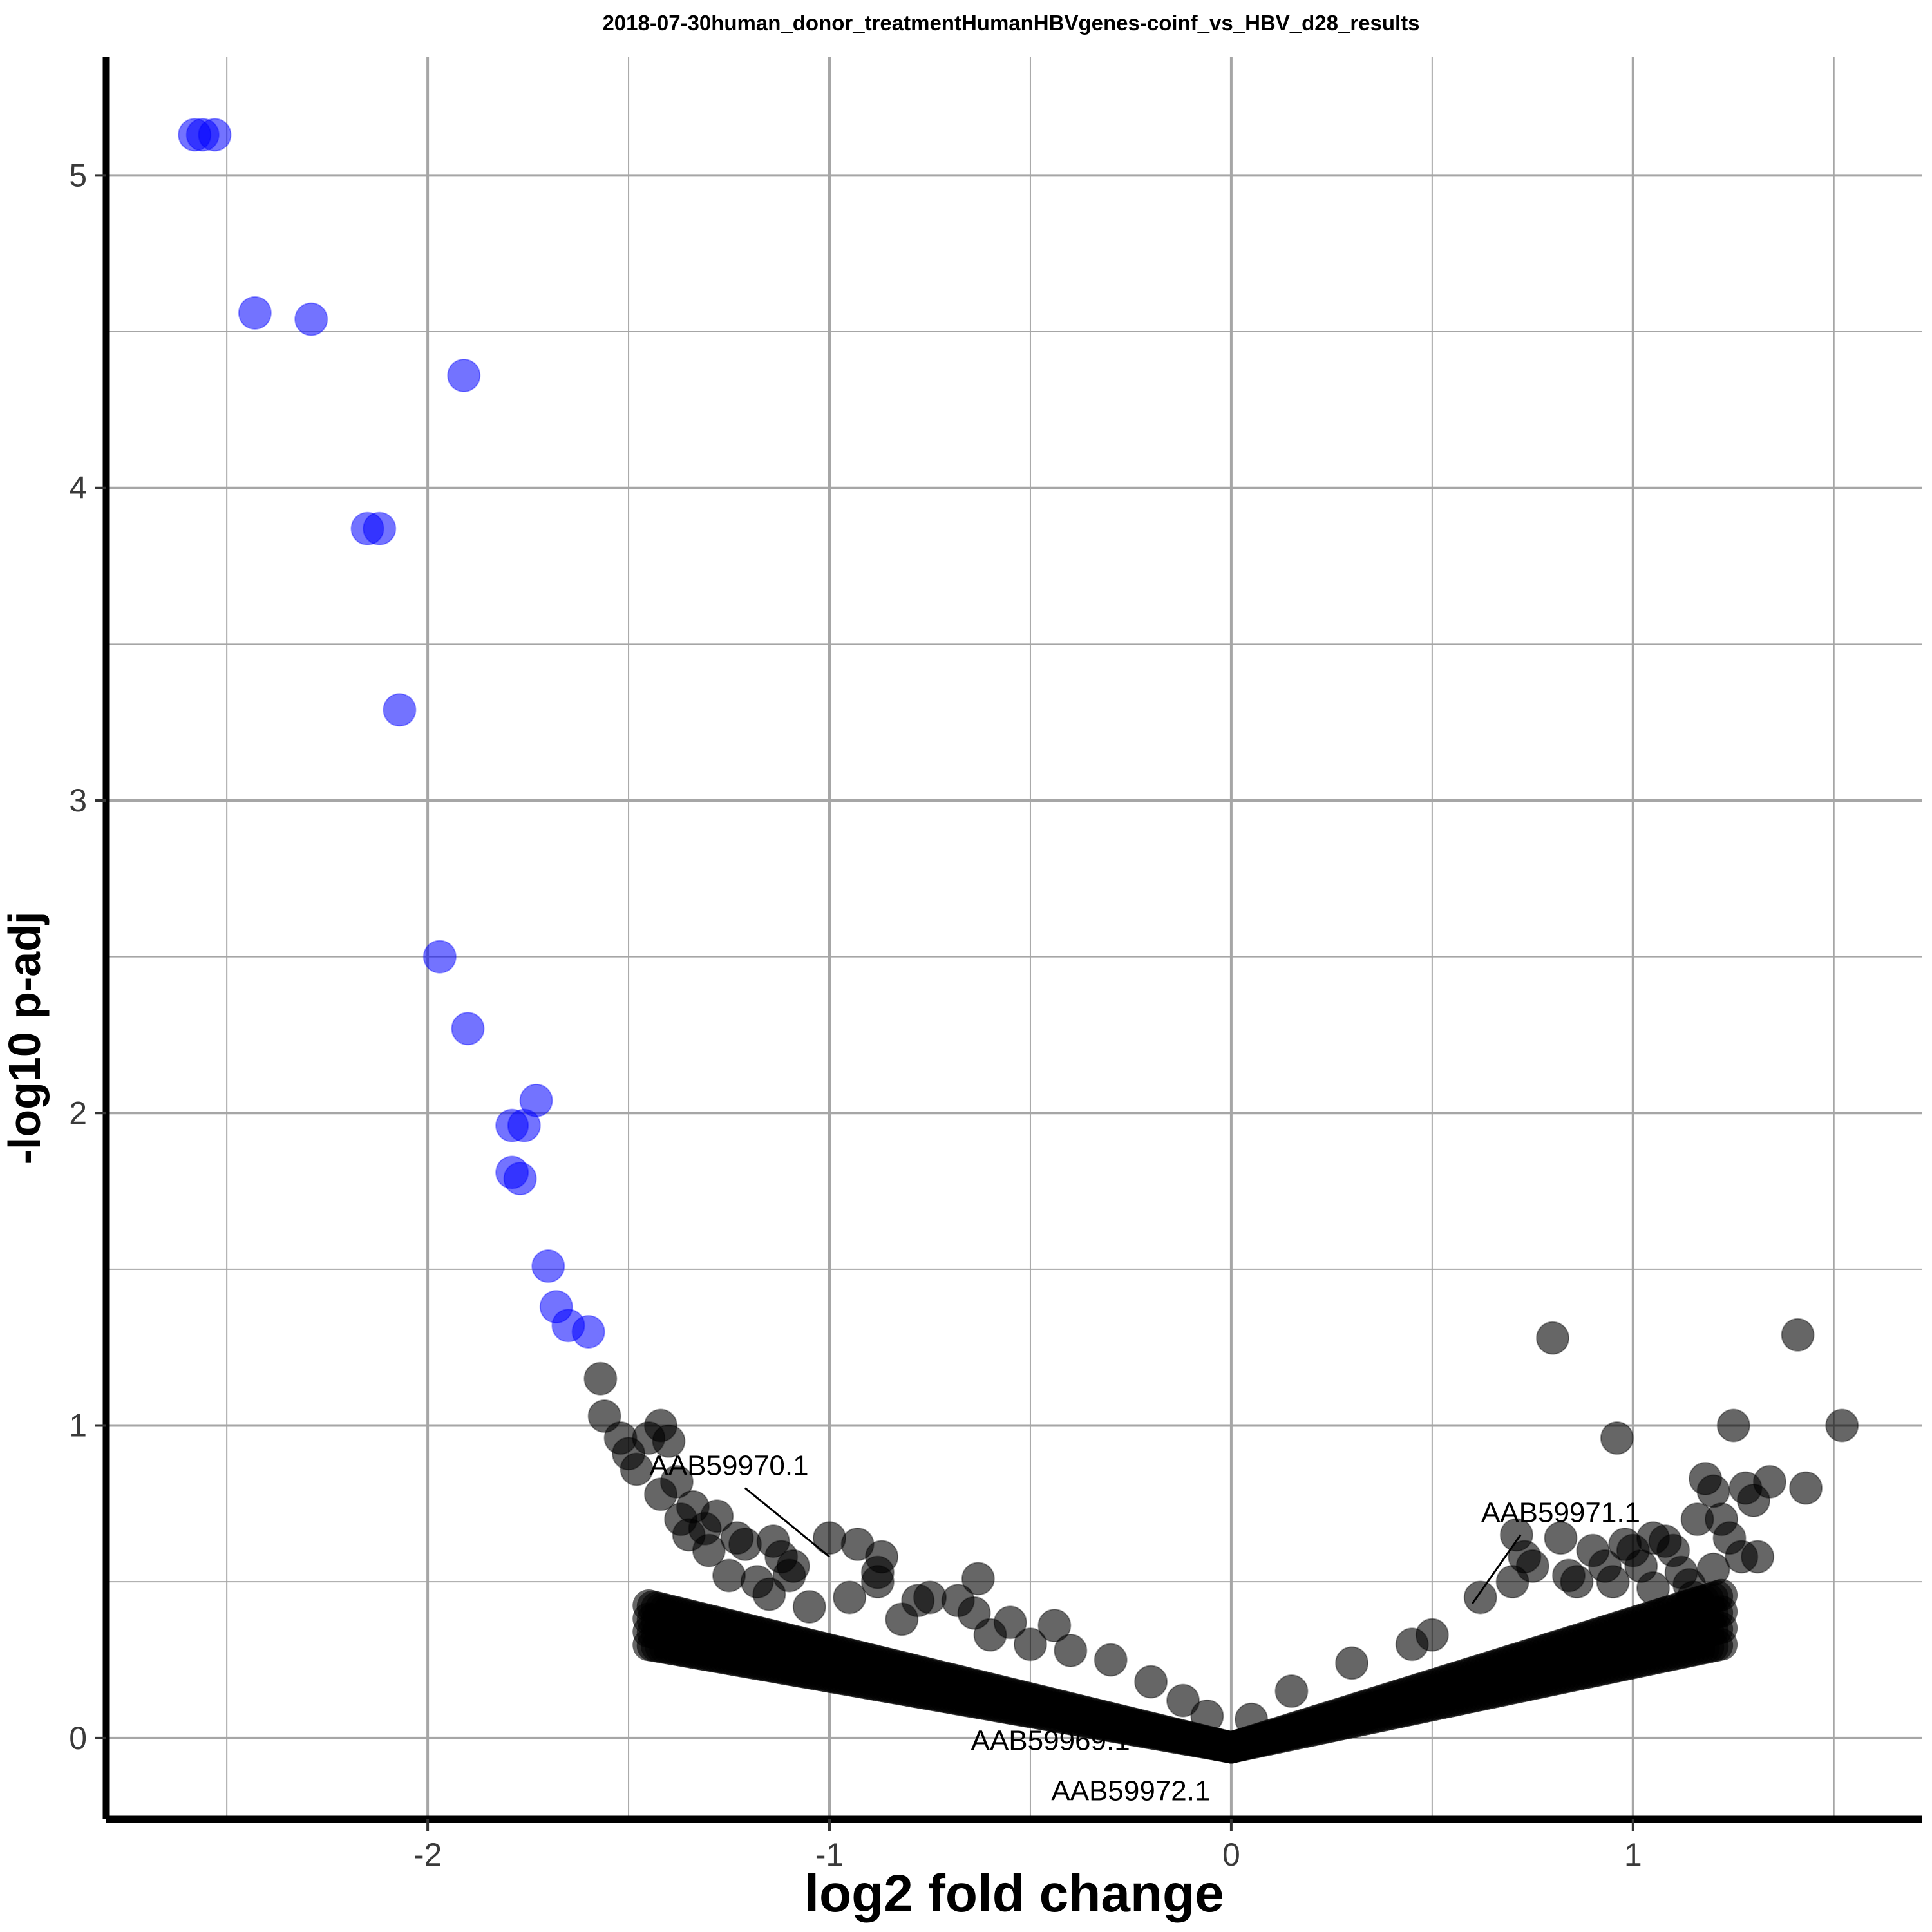 The width and height of the screenshot is (1932, 1932). What do you see at coordinates (829, 1855) in the screenshot?
I see `x-tick-label: -1` at bounding box center [829, 1855].